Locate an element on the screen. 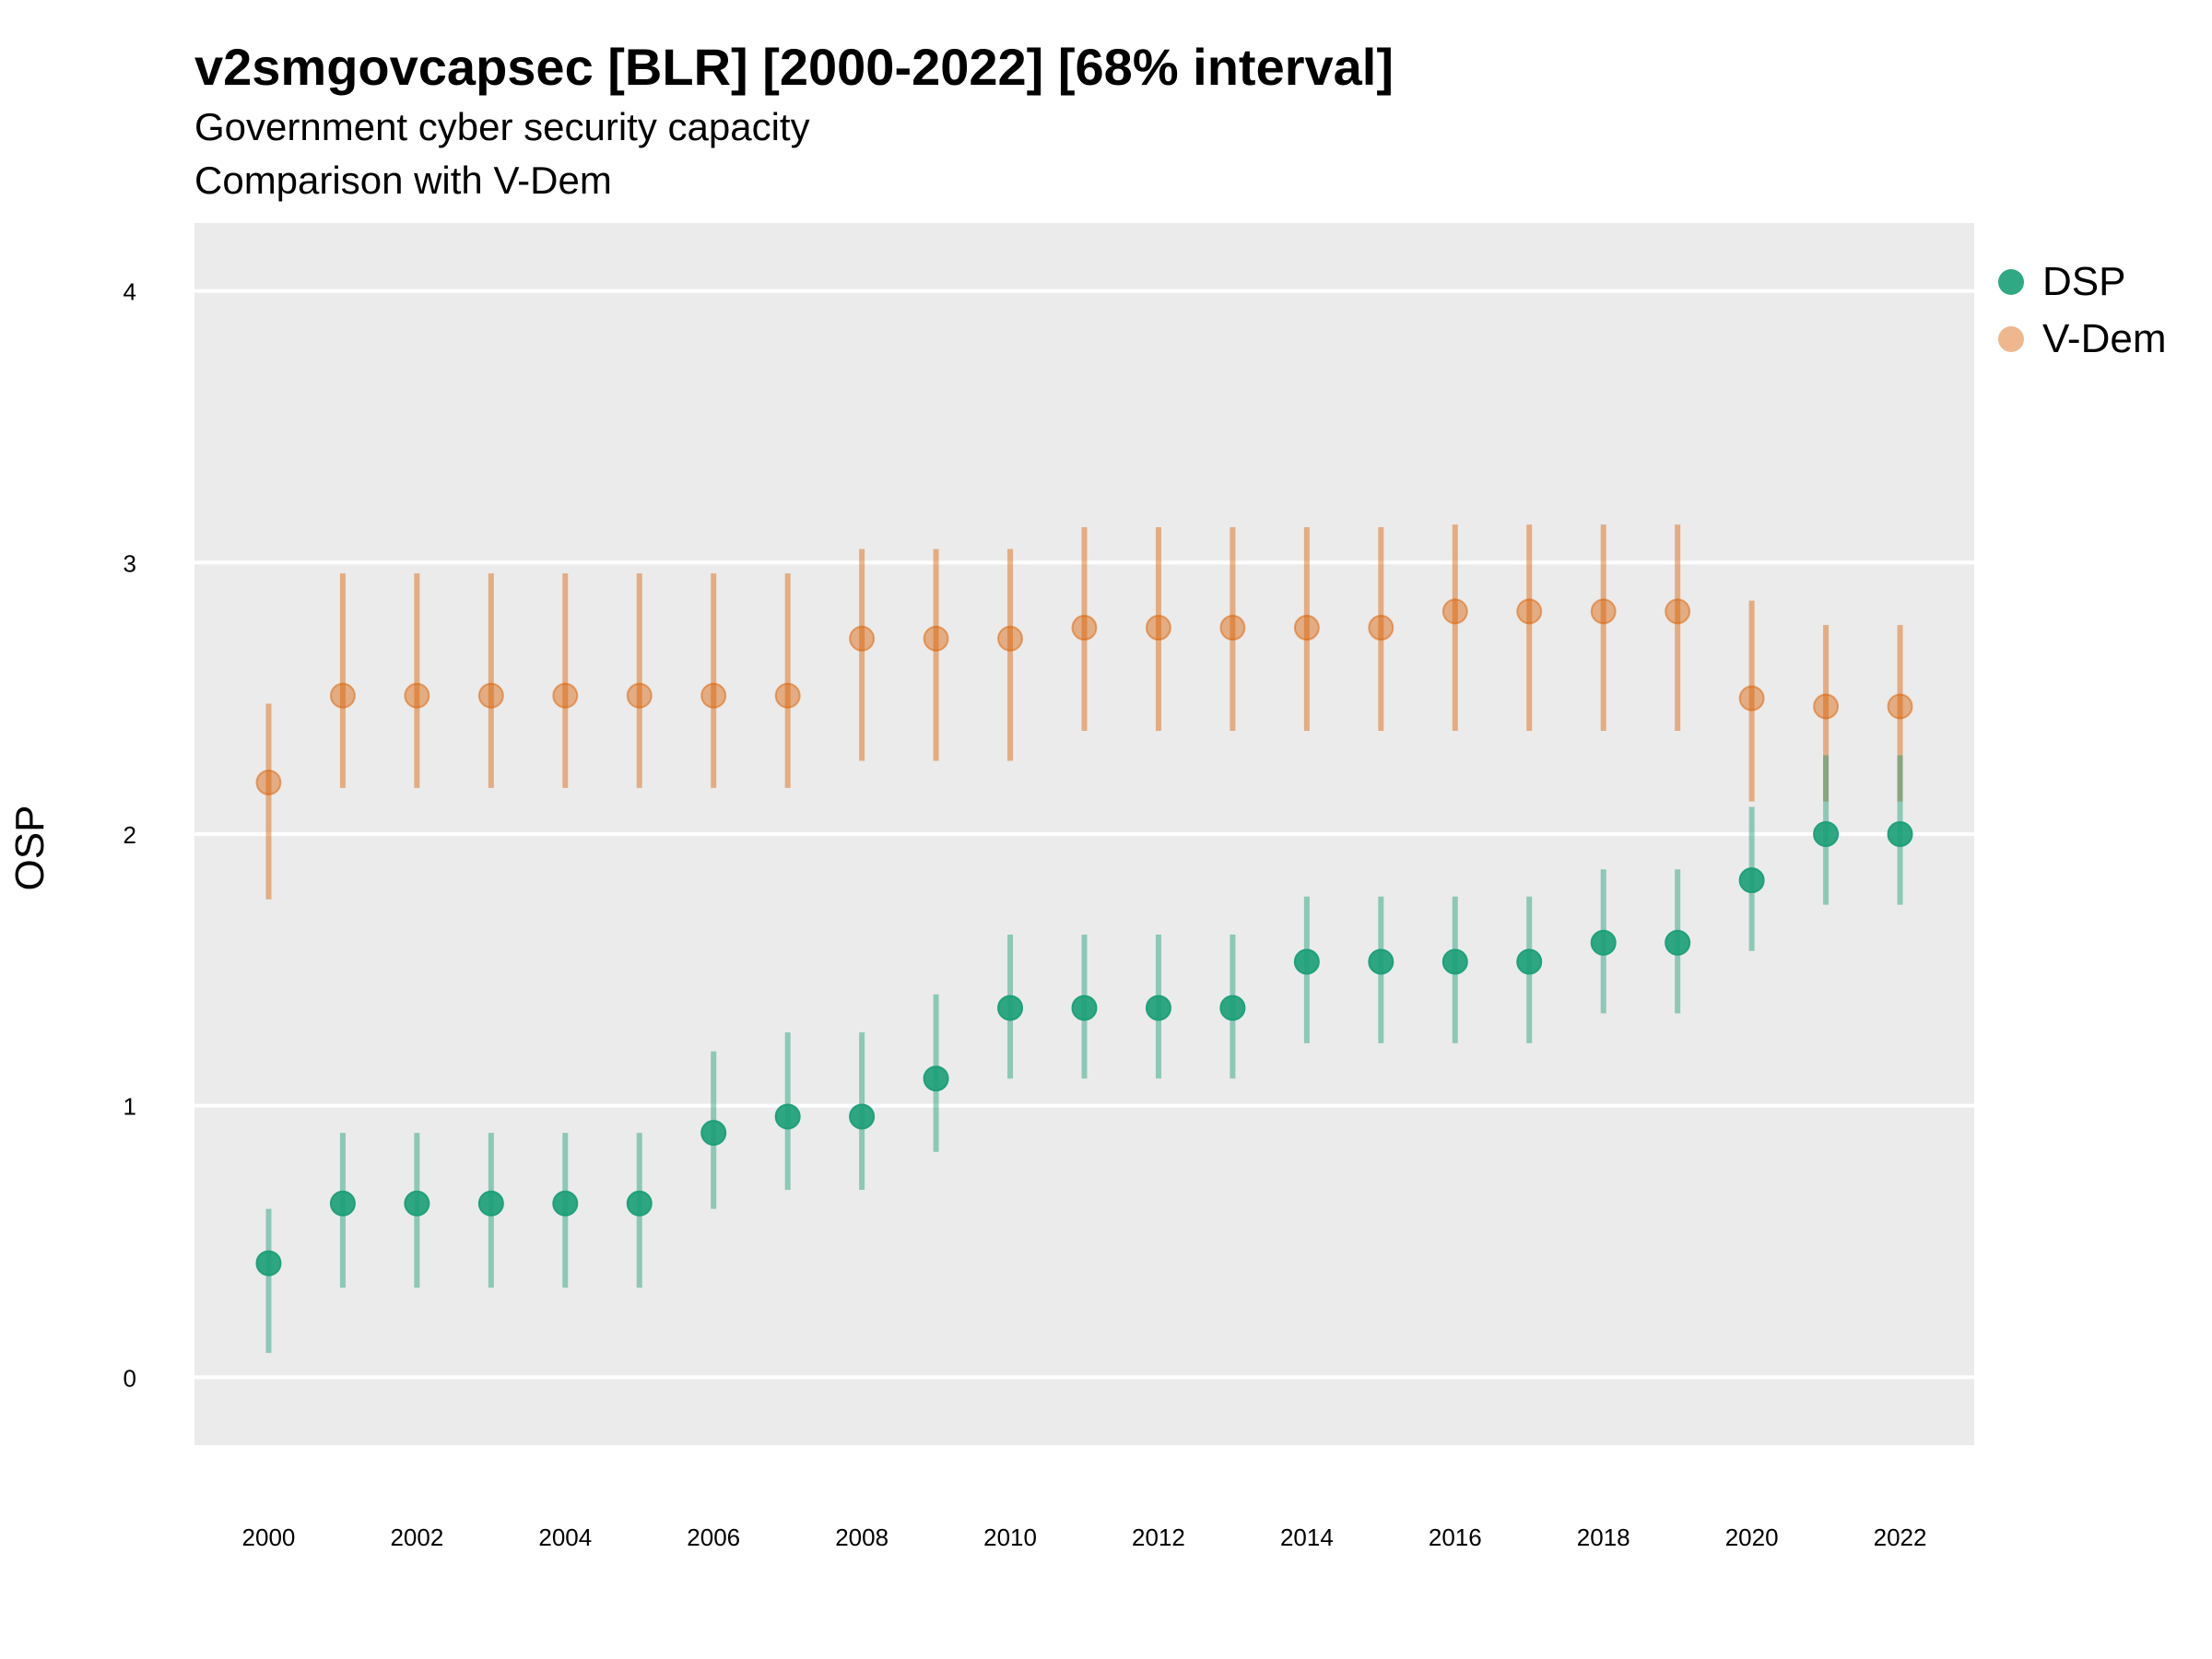 Image resolution: width=2212 pixels, height=1659 pixels. dsp-point-2004 is located at coordinates (565, 1203).